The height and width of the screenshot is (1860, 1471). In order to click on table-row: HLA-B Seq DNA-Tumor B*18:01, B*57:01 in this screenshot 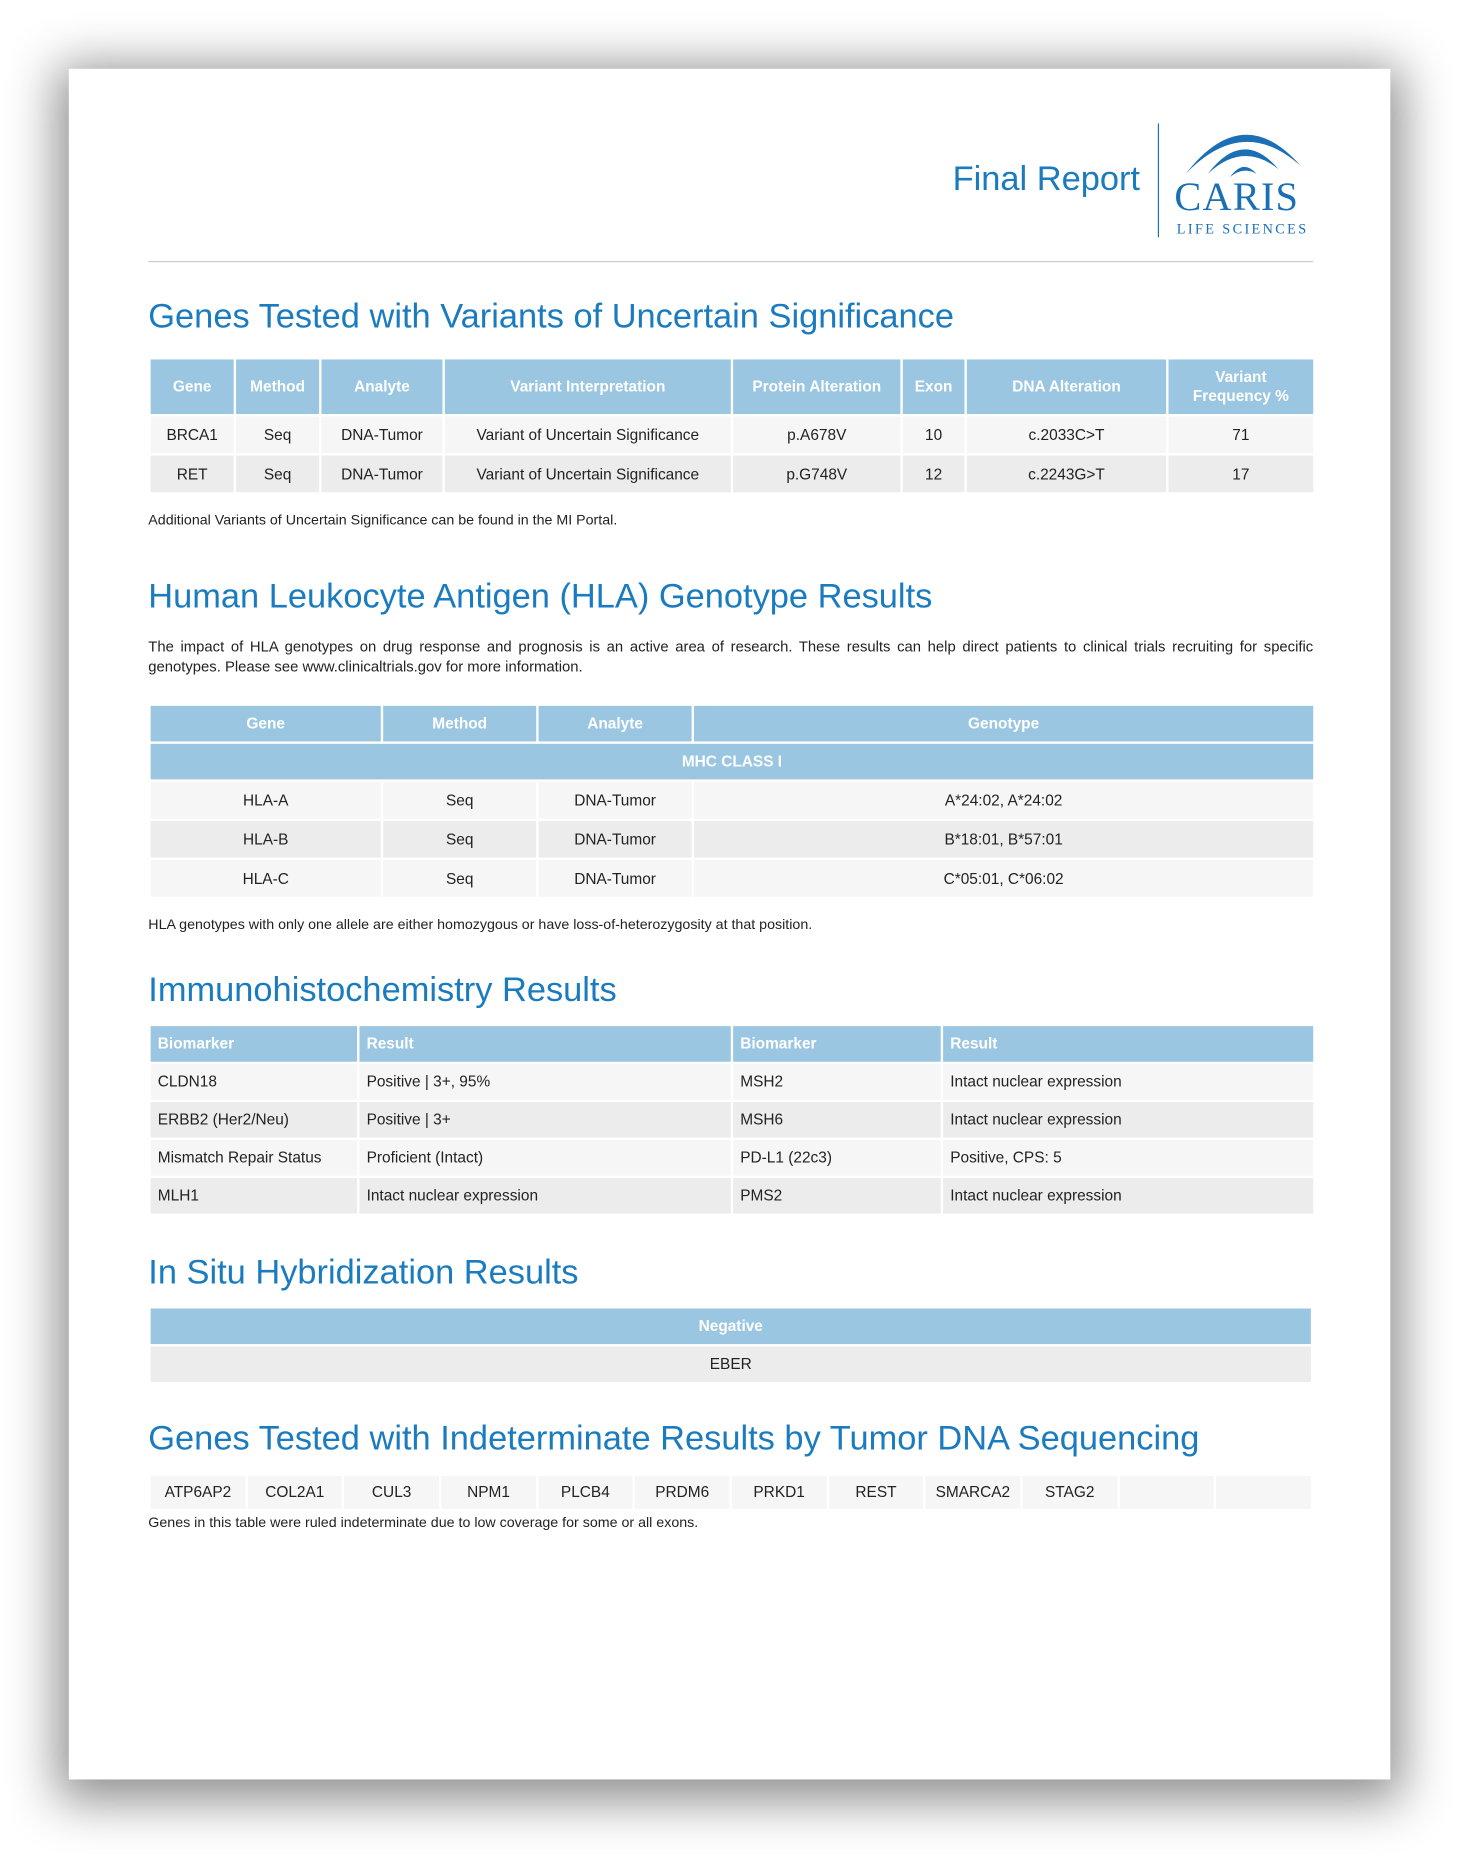, I will do `click(732, 839)`.